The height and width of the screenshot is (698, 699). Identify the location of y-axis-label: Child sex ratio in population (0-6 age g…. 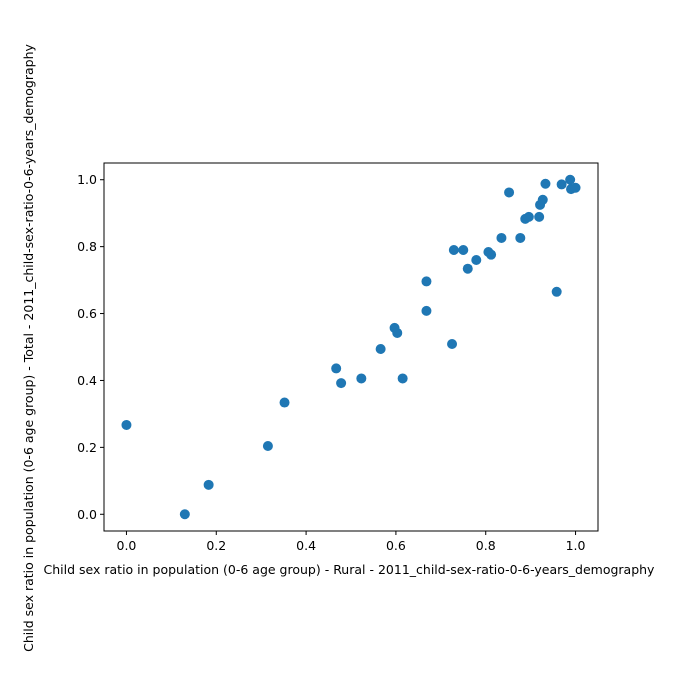
(28, 347).